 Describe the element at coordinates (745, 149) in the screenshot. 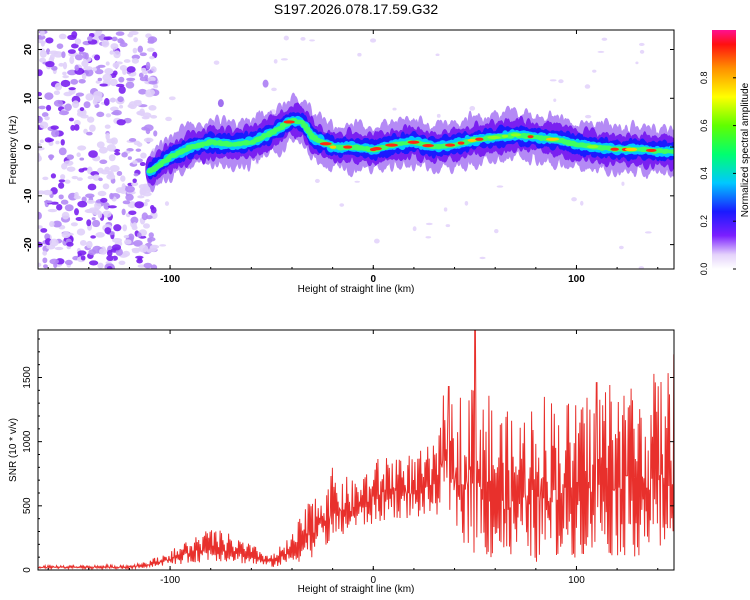

I see `colorbar-label: Normalized spectral amplitude` at that location.